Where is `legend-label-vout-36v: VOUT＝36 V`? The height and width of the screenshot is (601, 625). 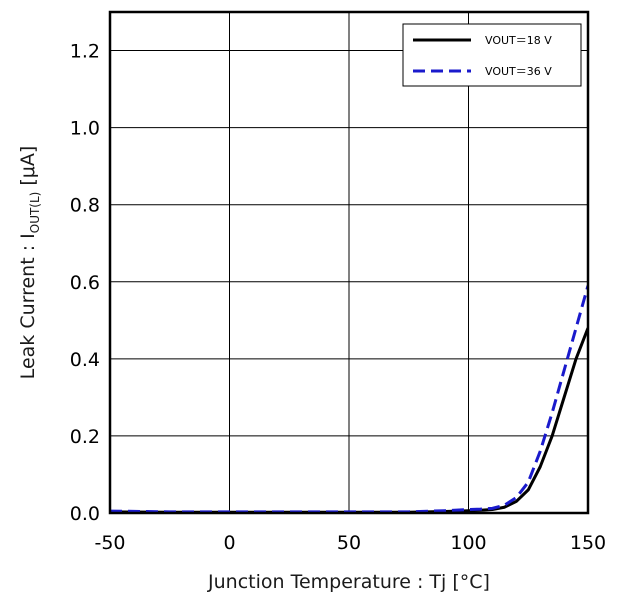 legend-label-vout-36v: VOUT＝36 V is located at coordinates (518, 71).